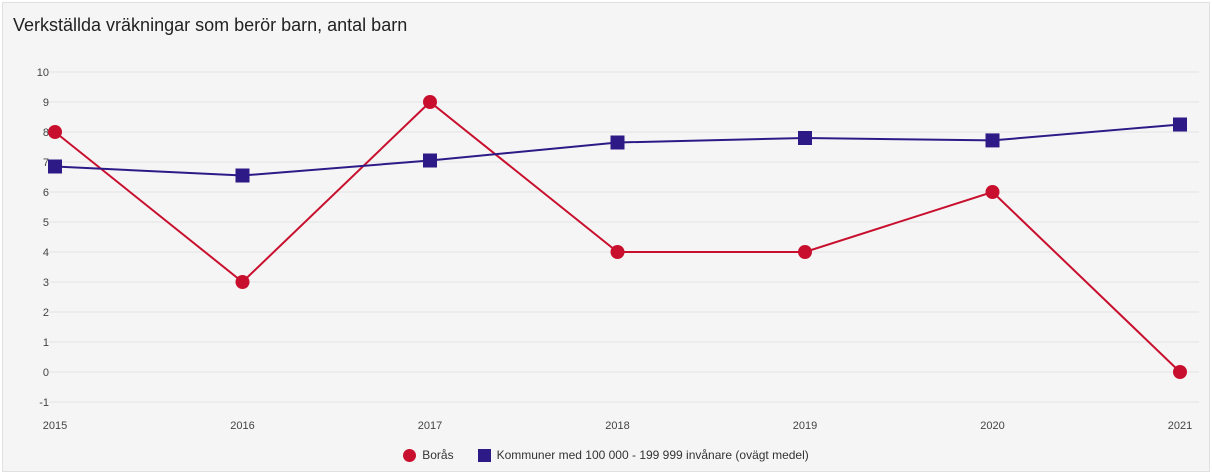  I want to click on y-tick-label: 2, so click(46, 313).